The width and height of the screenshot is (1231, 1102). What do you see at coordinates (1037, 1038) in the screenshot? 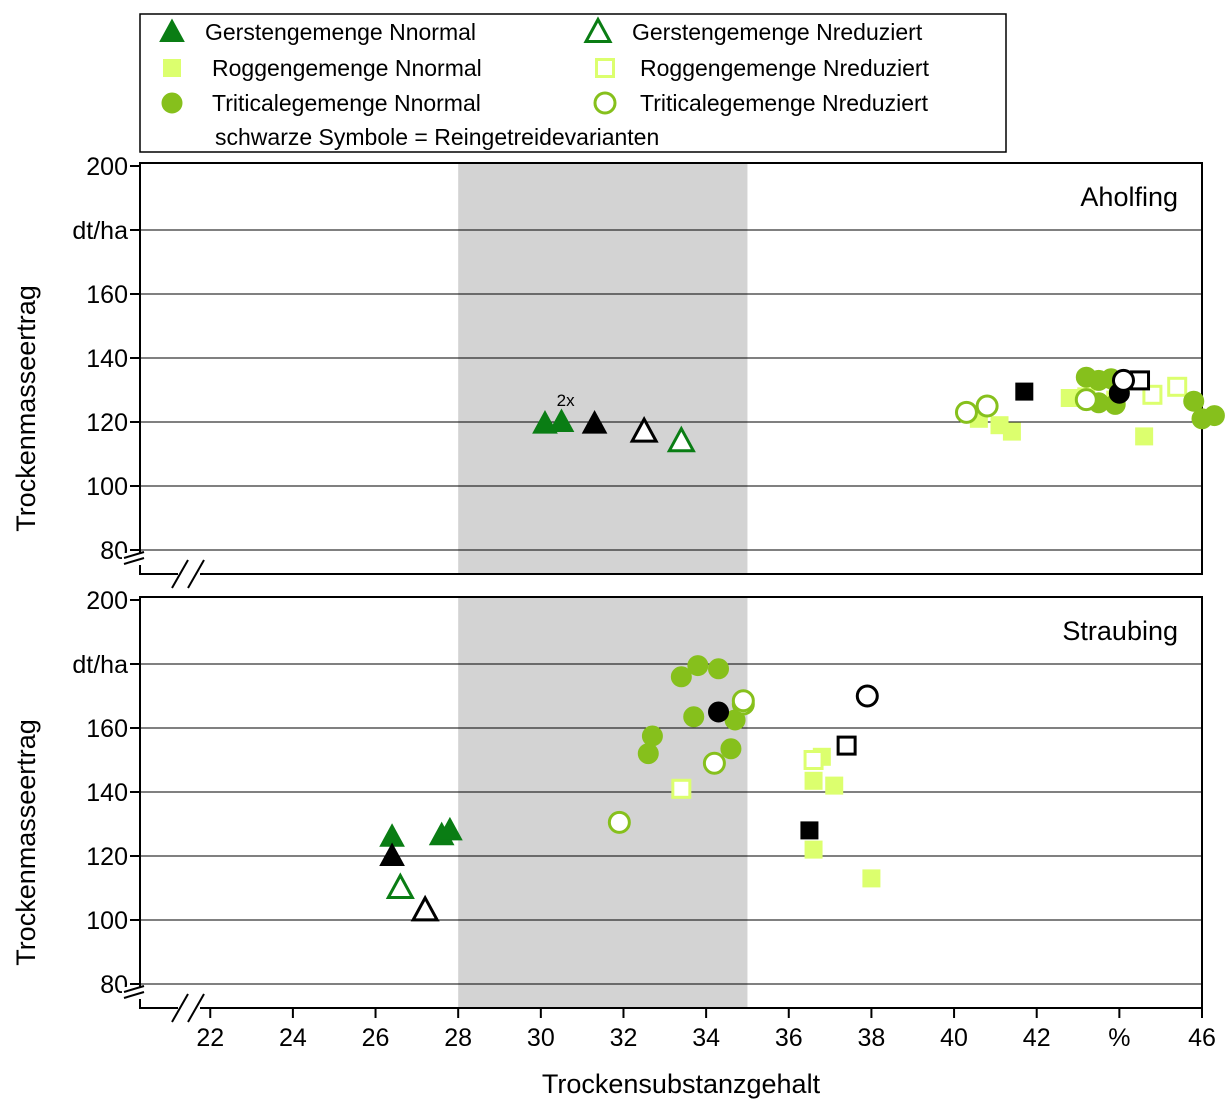
I see `x-tick-label: 42` at bounding box center [1037, 1038].